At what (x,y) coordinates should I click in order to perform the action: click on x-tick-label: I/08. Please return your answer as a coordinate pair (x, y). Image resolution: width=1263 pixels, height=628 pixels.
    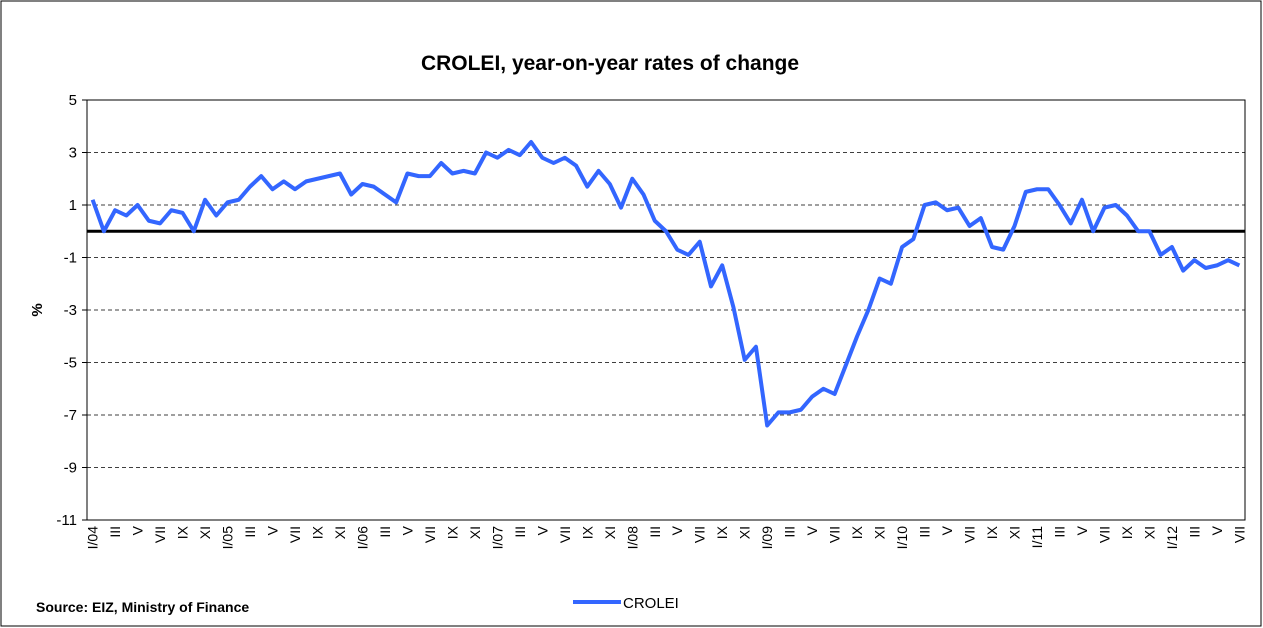
    Looking at the image, I should click on (632, 538).